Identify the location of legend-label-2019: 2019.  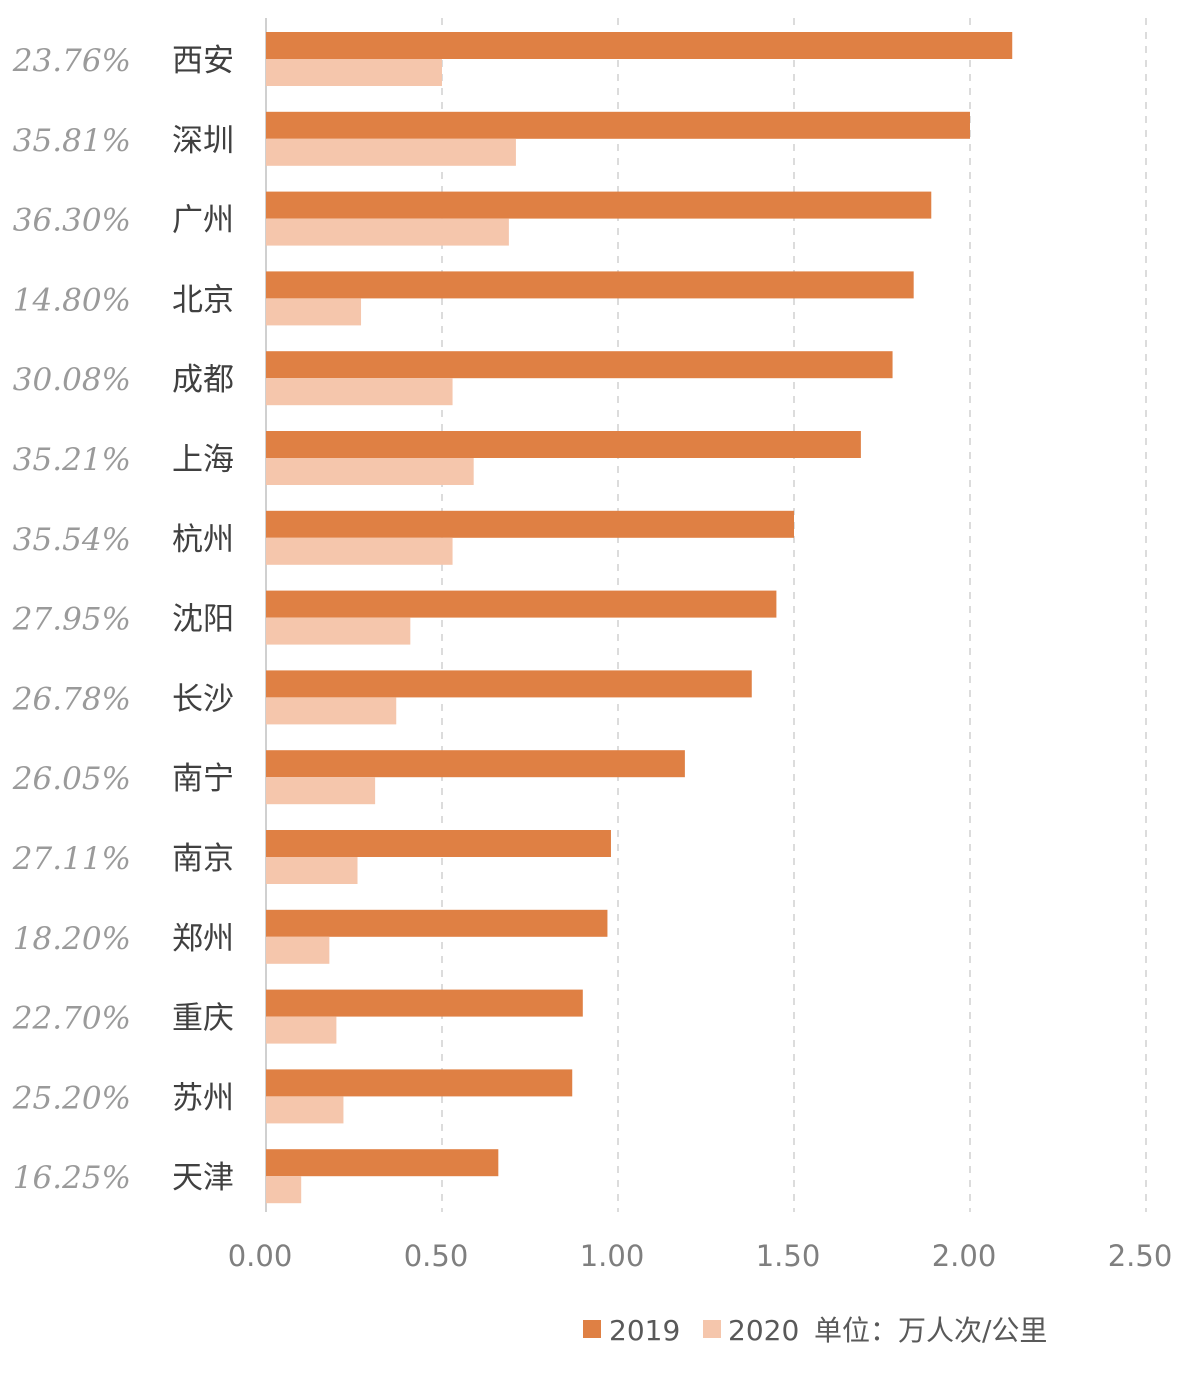
(644, 1330).